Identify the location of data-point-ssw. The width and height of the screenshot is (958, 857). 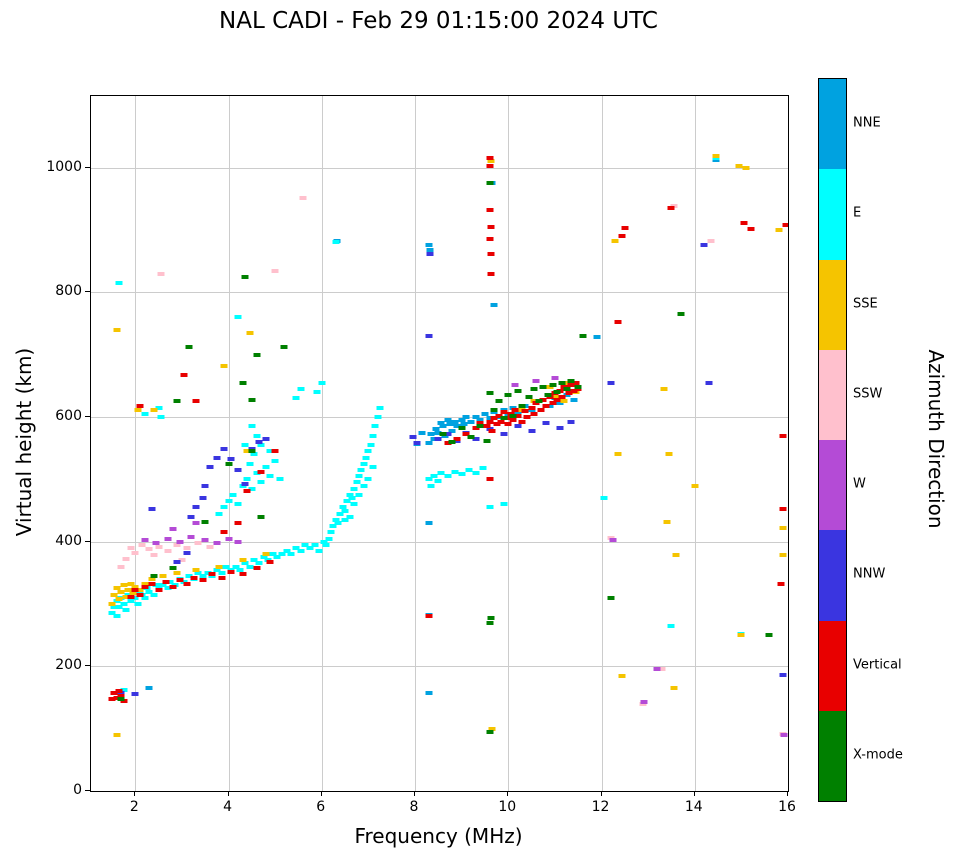
(126, 559).